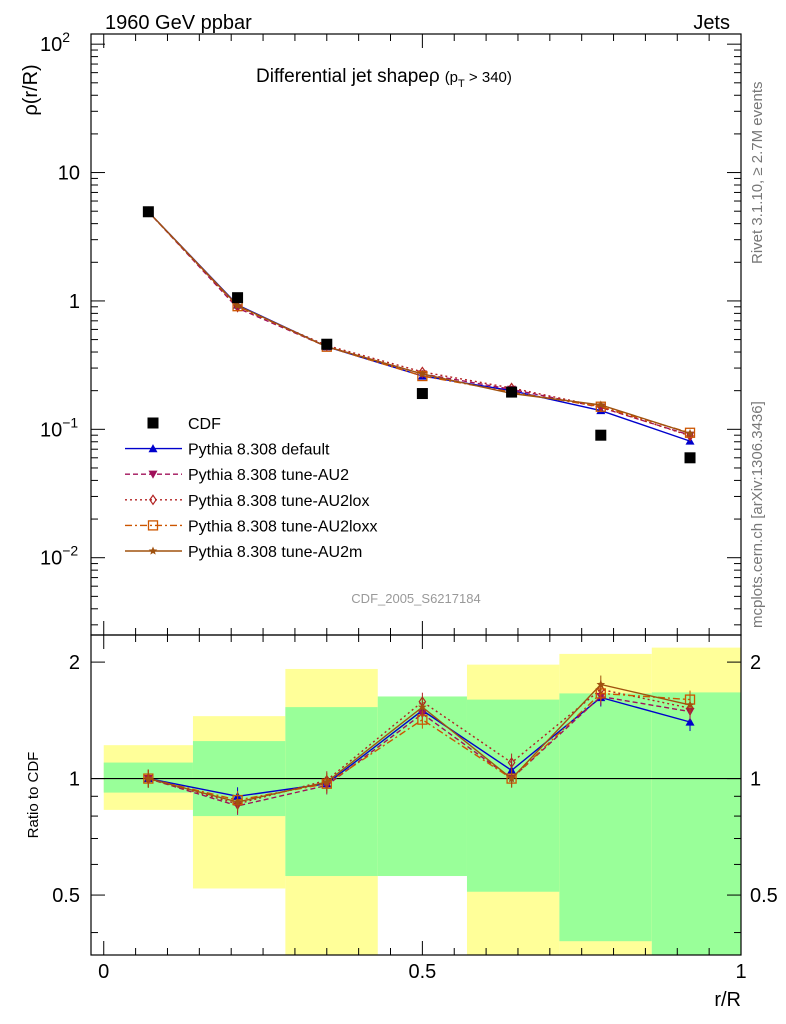 The width and height of the screenshot is (786, 1024). I want to click on ratio-y-axis-label: Ratio to CDF, so click(33, 795).